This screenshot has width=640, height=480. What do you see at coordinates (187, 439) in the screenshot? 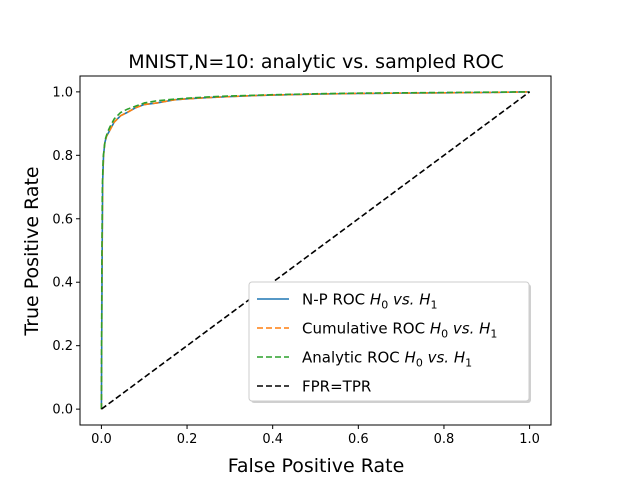
I see `x-tick-label: 0.2` at bounding box center [187, 439].